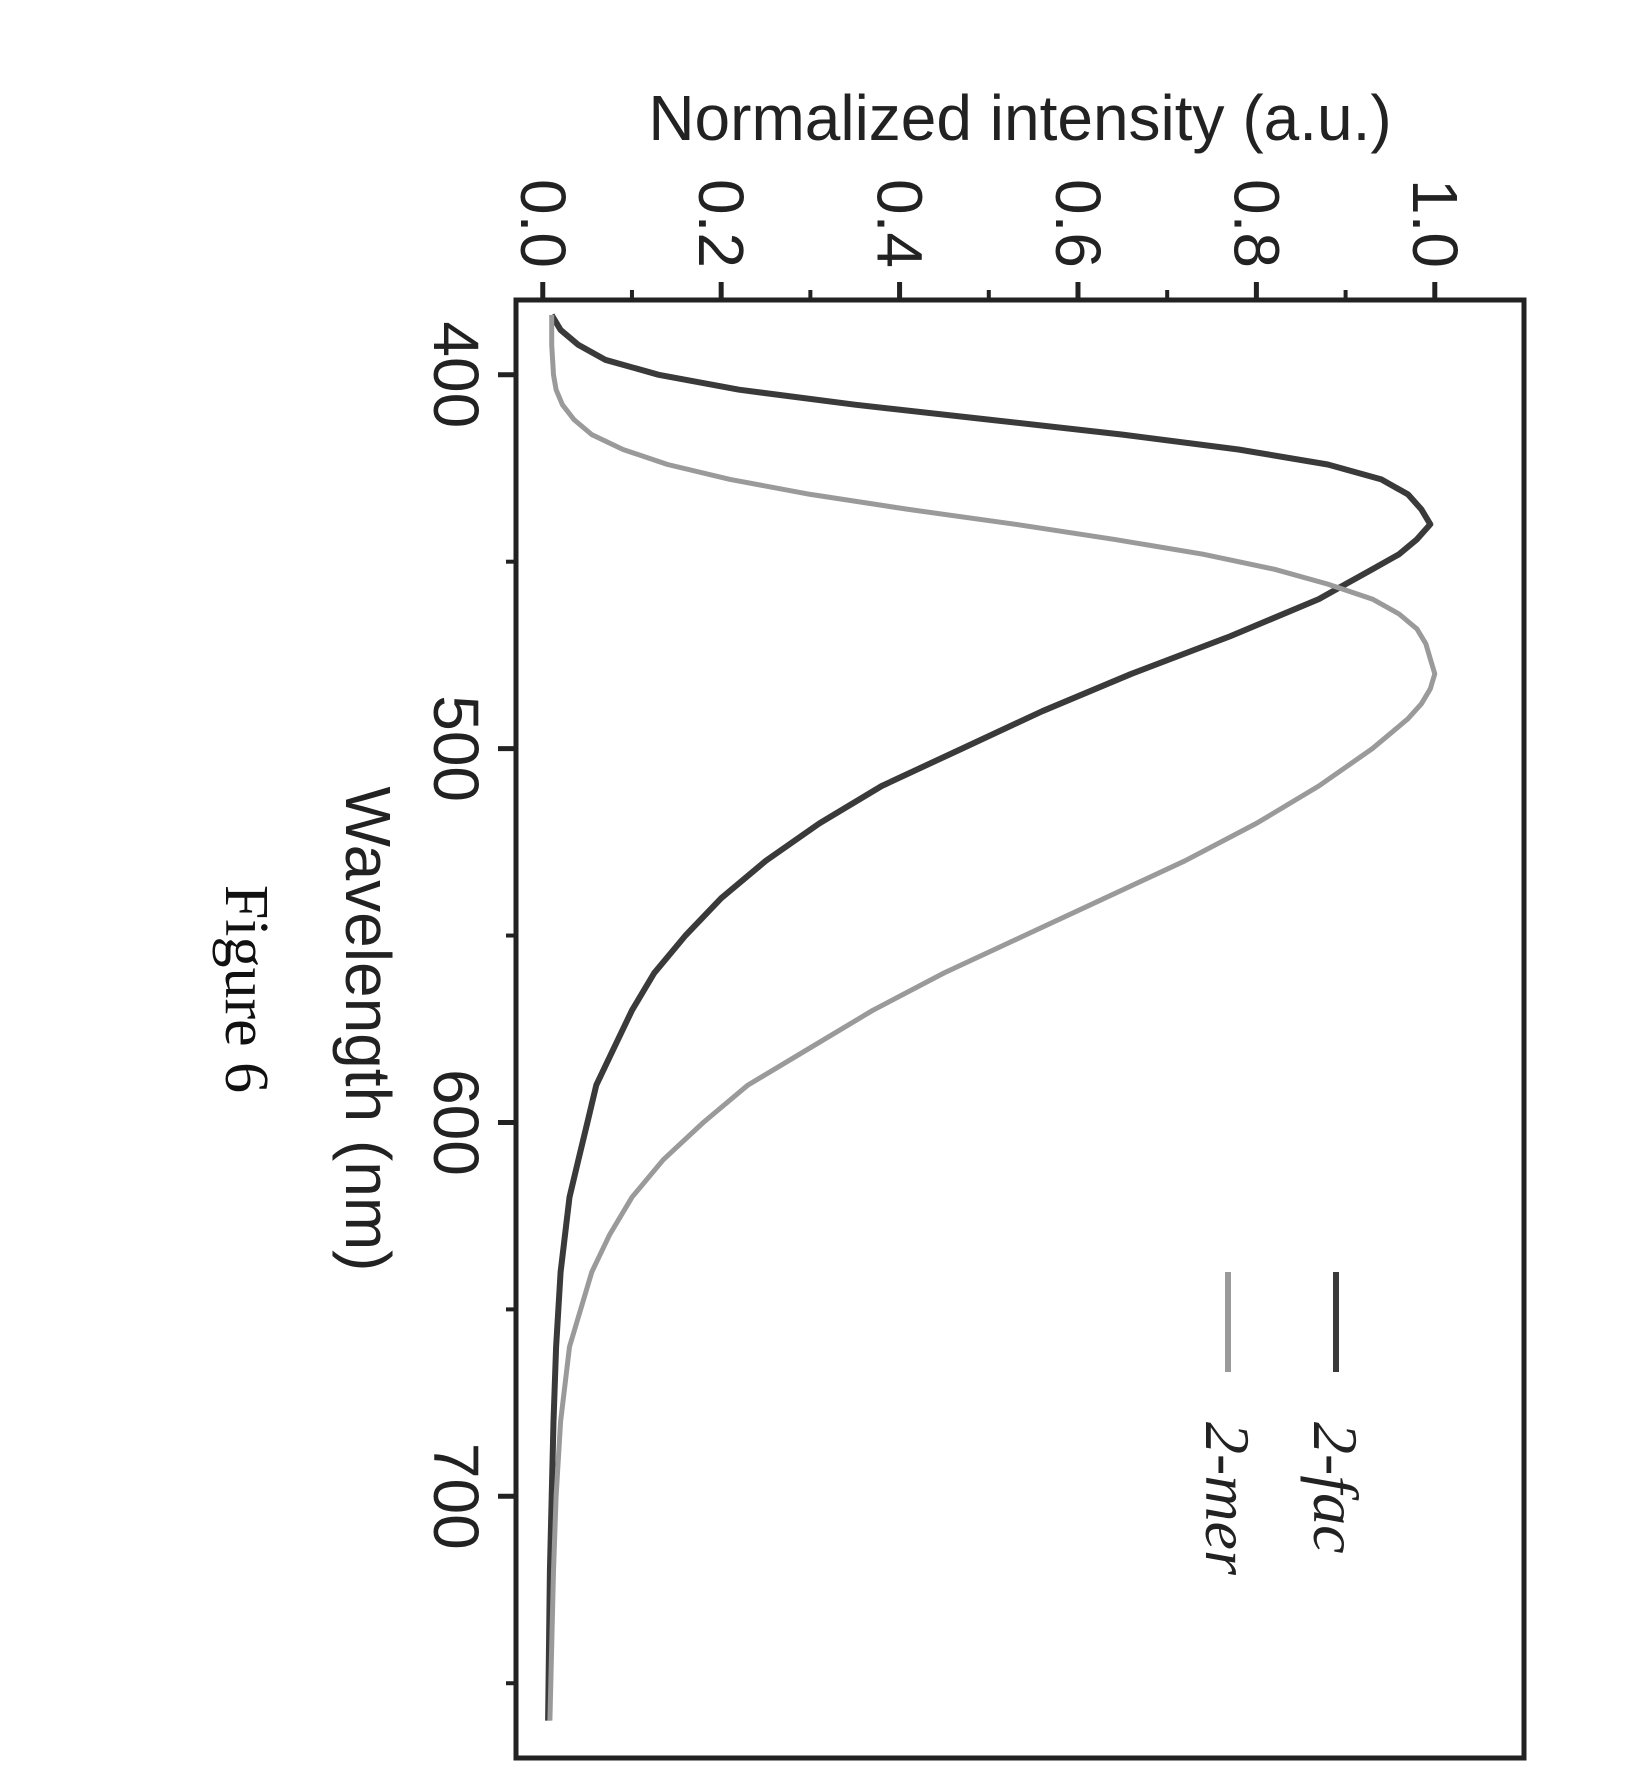  Describe the element at coordinates (246, 989) in the screenshot. I see `figure-caption: Figure 6` at that location.